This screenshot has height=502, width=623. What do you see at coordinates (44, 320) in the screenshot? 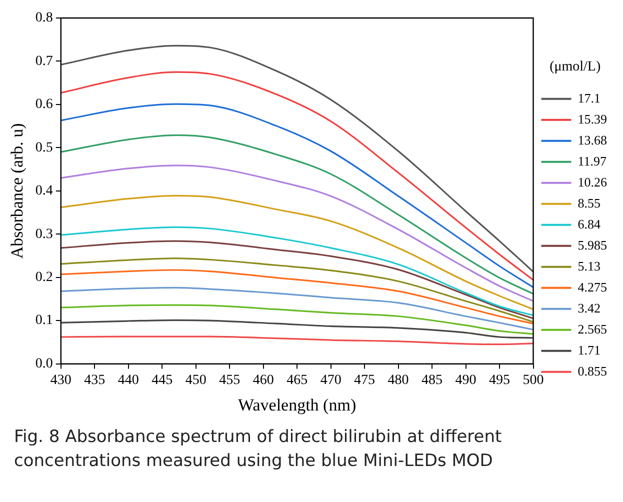
I see `y-tick-label: 0.1` at bounding box center [44, 320].